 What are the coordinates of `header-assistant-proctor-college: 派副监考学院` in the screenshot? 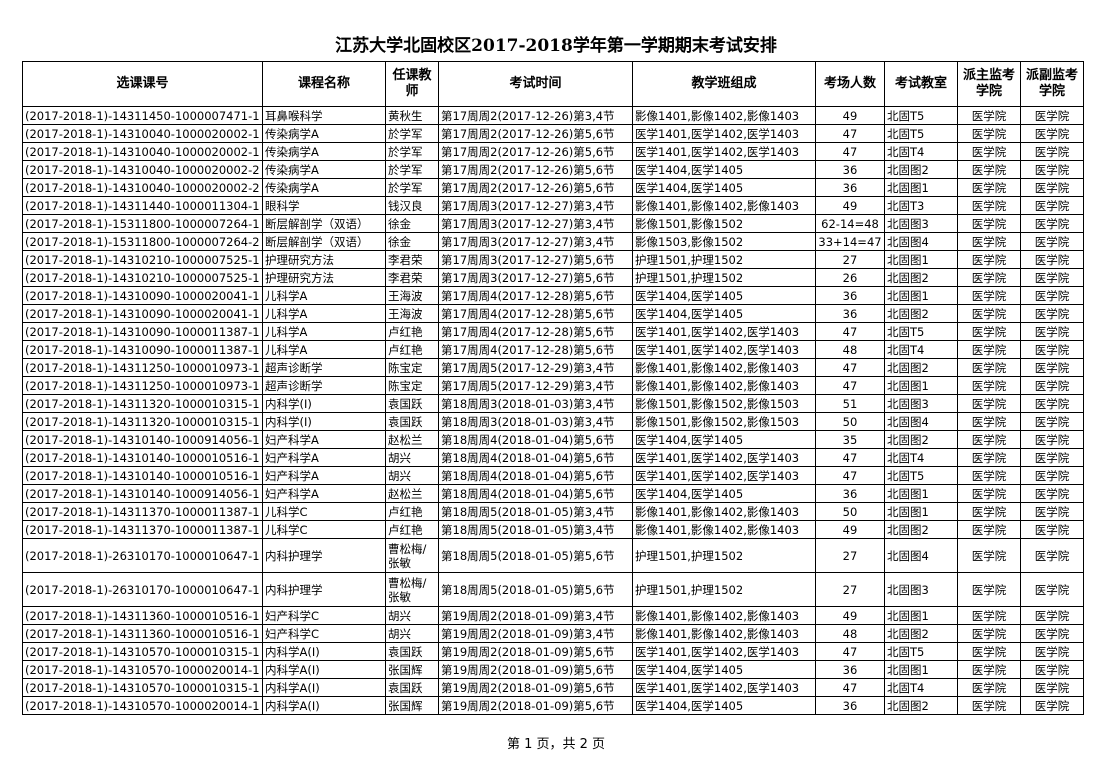 It's located at (1052, 84).